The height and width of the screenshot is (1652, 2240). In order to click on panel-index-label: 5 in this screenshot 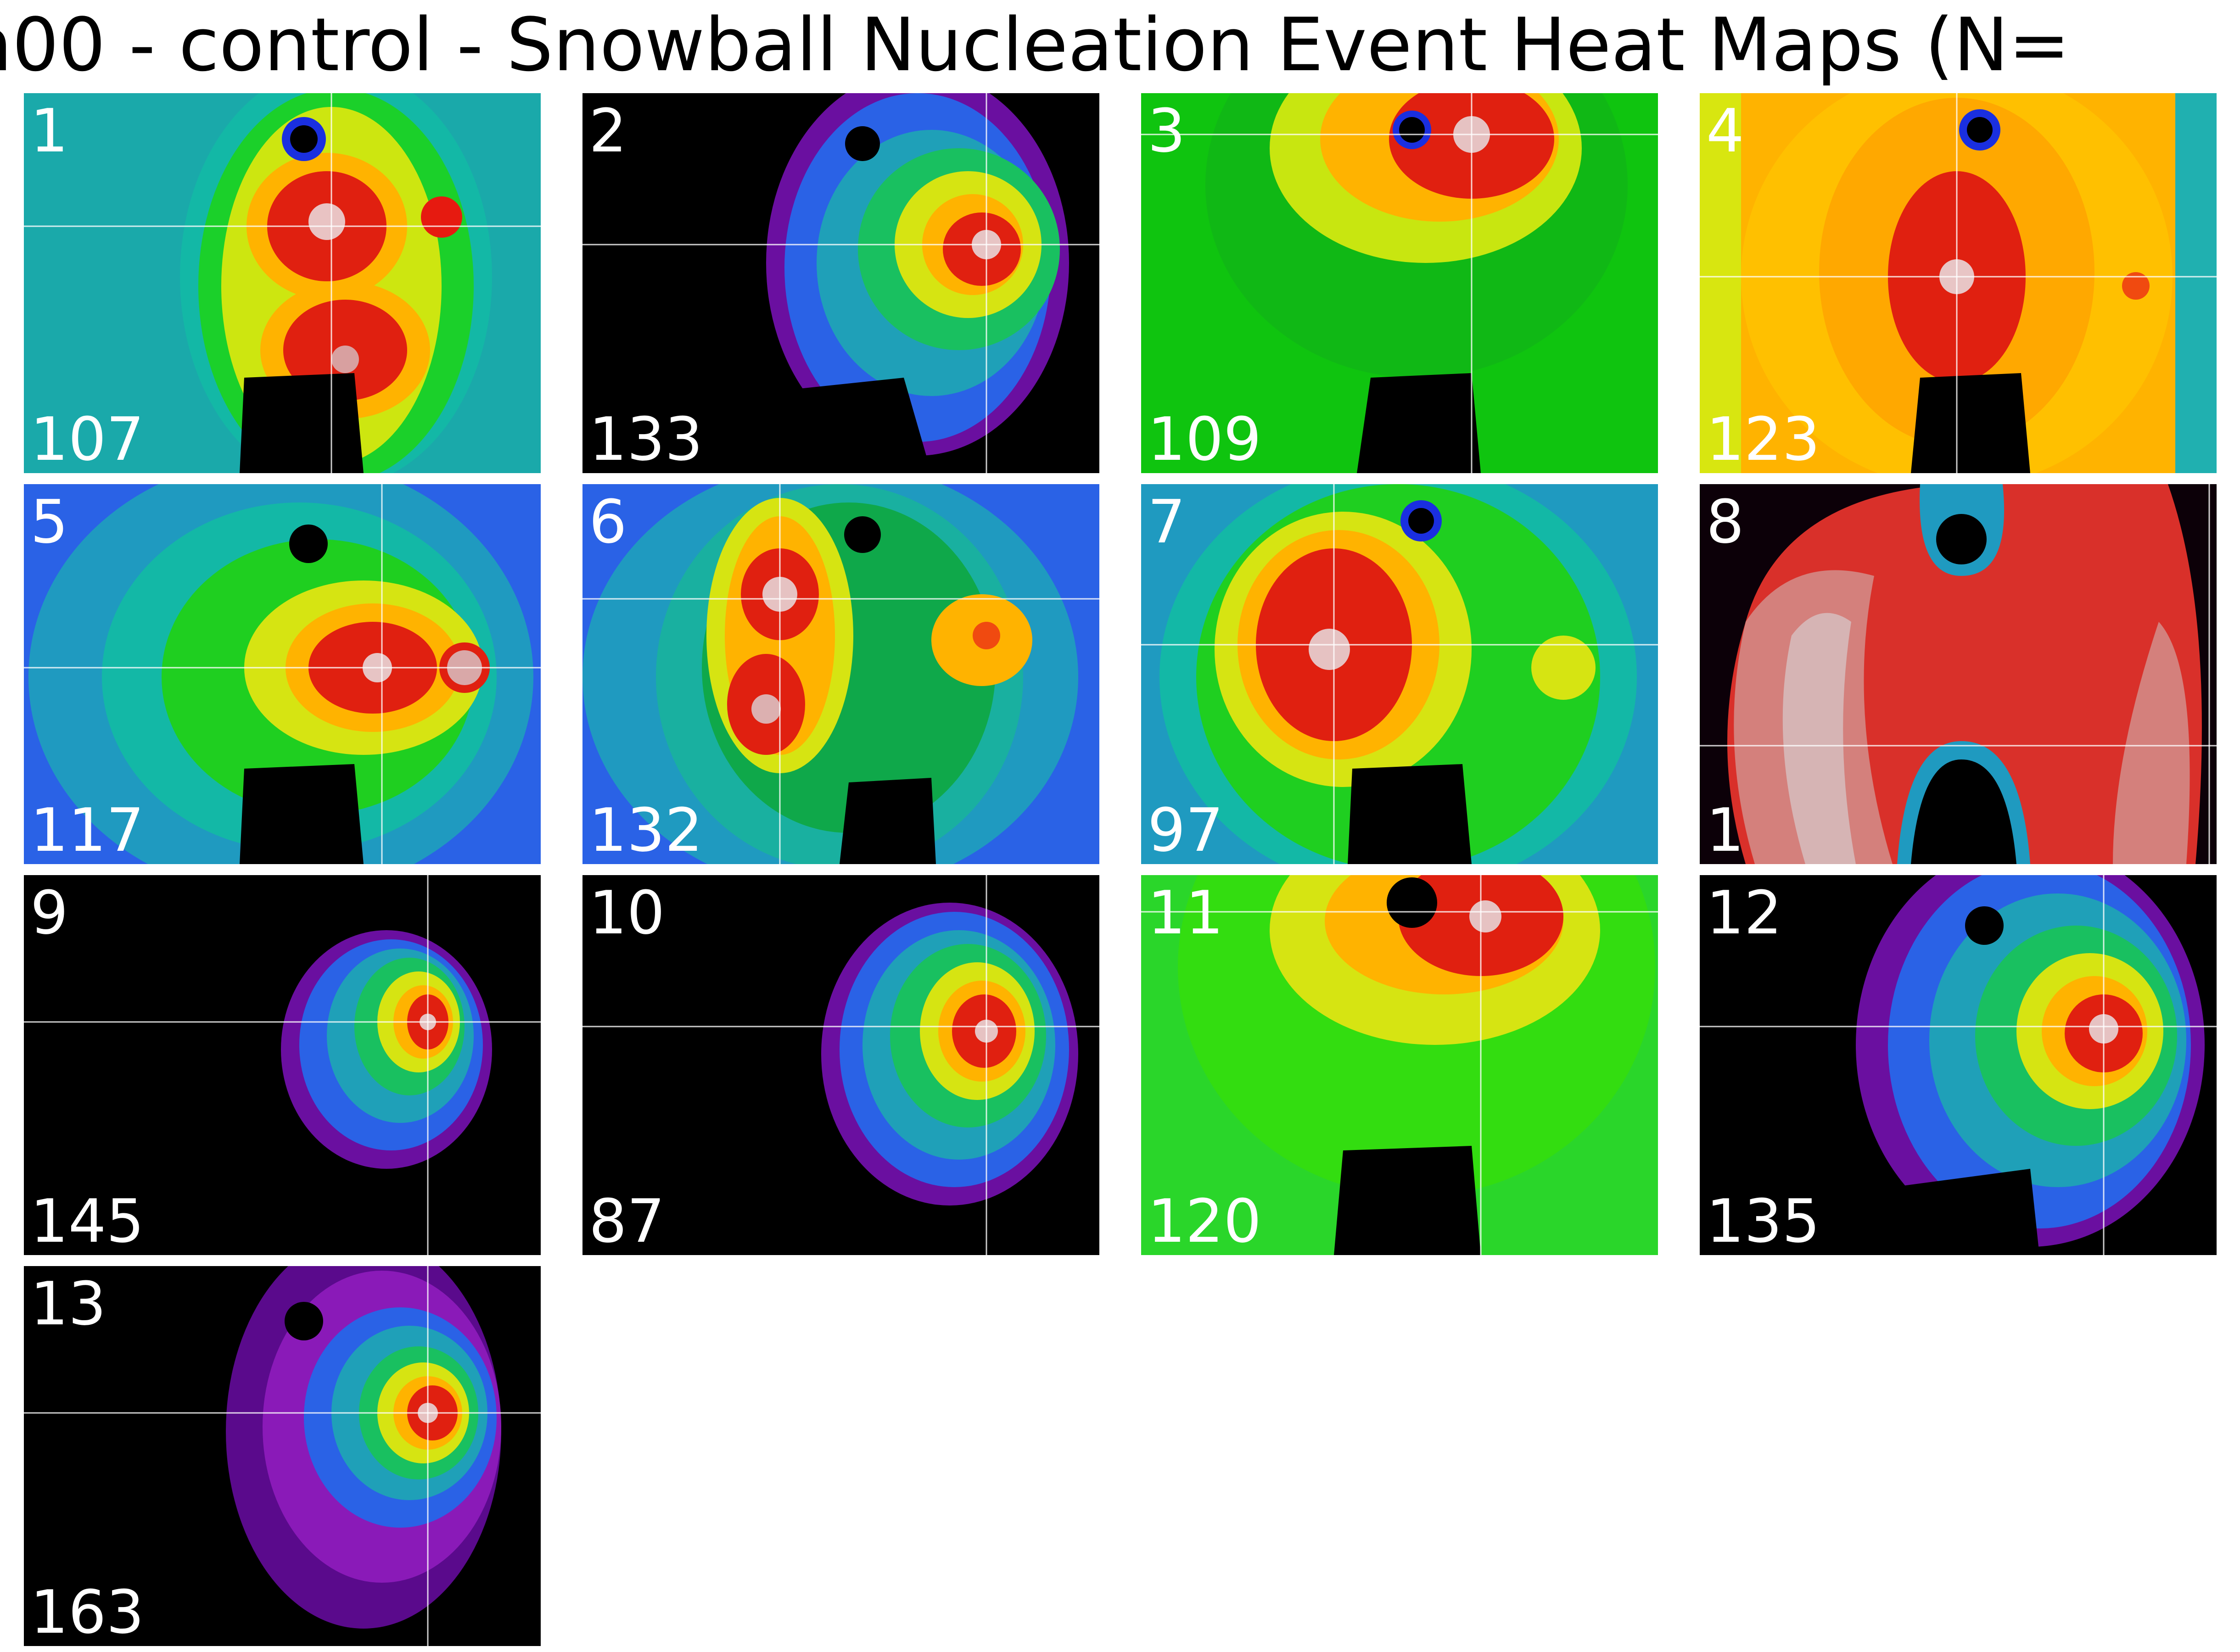, I will do `click(49, 522)`.